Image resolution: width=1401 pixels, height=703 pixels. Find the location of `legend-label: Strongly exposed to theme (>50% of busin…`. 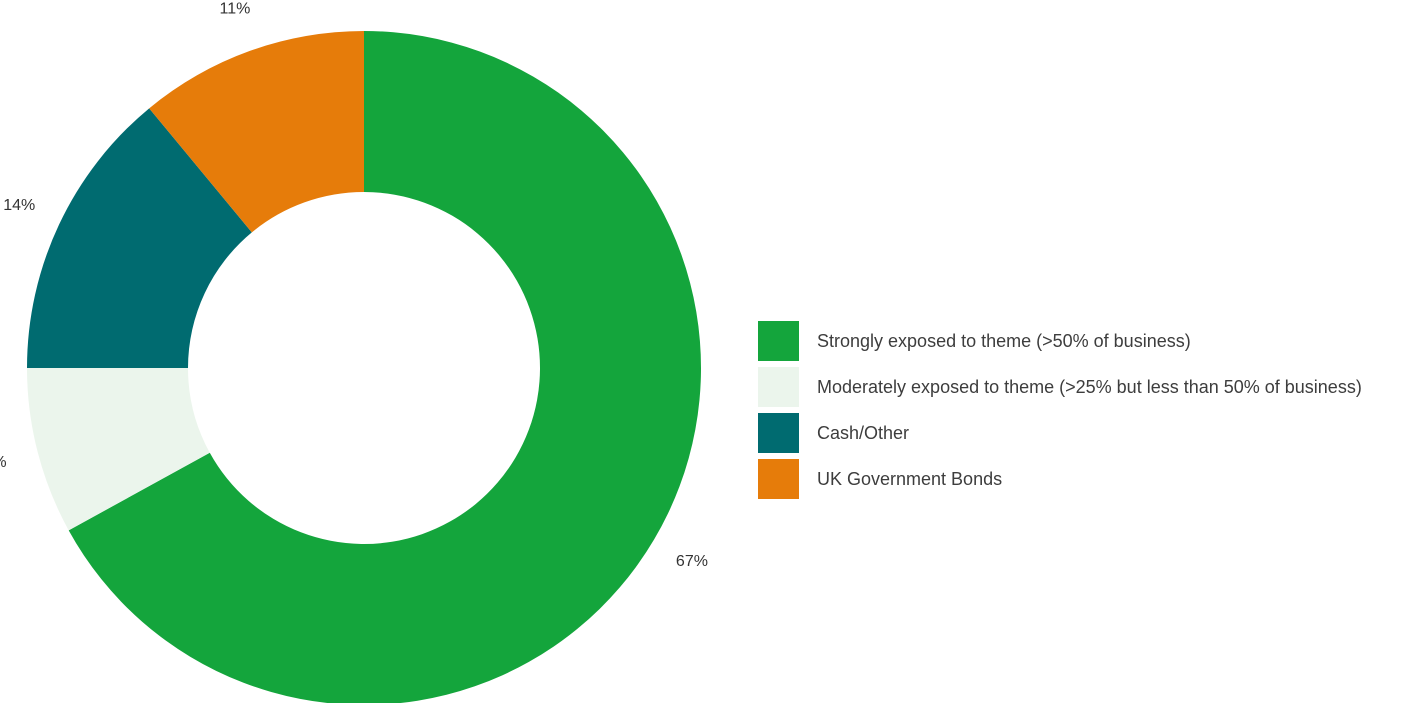

legend-label: Strongly exposed to theme (>50% of busin… is located at coordinates (1004, 340).